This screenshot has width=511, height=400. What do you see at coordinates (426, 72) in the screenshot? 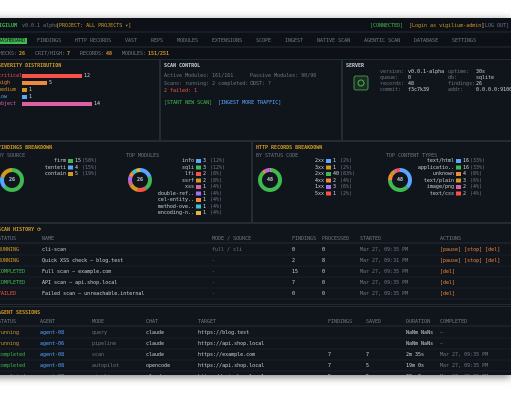
I see `server-value: v0.0.1-alpha` at bounding box center [426, 72].